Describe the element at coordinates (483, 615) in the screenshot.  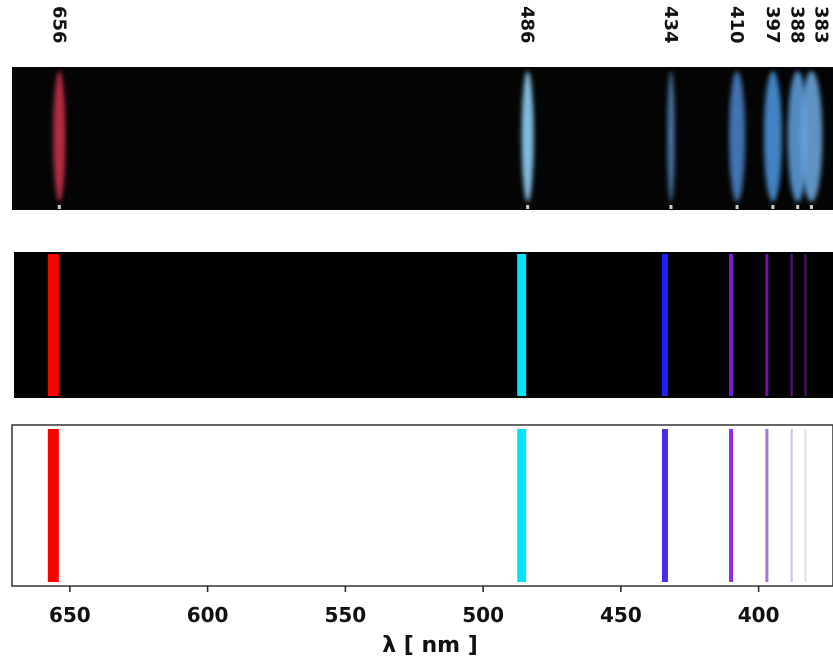
I see `x-tick-label: 500` at that location.